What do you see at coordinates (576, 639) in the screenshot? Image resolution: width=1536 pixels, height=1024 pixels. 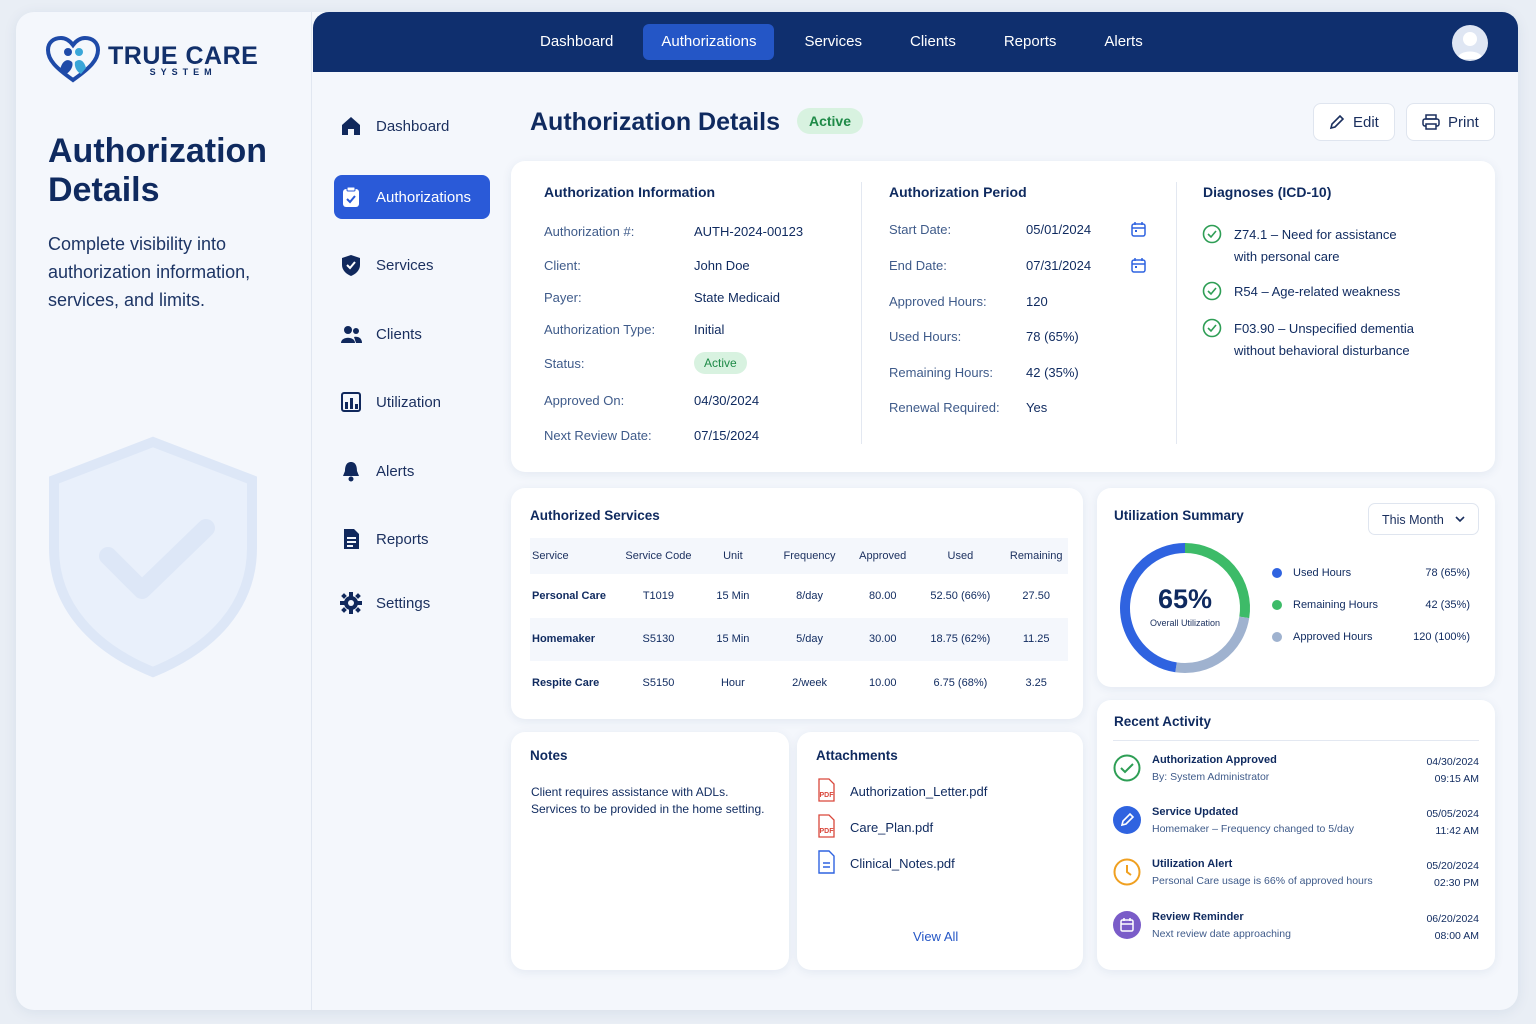 I see `table-cell: Homemaker` at bounding box center [576, 639].